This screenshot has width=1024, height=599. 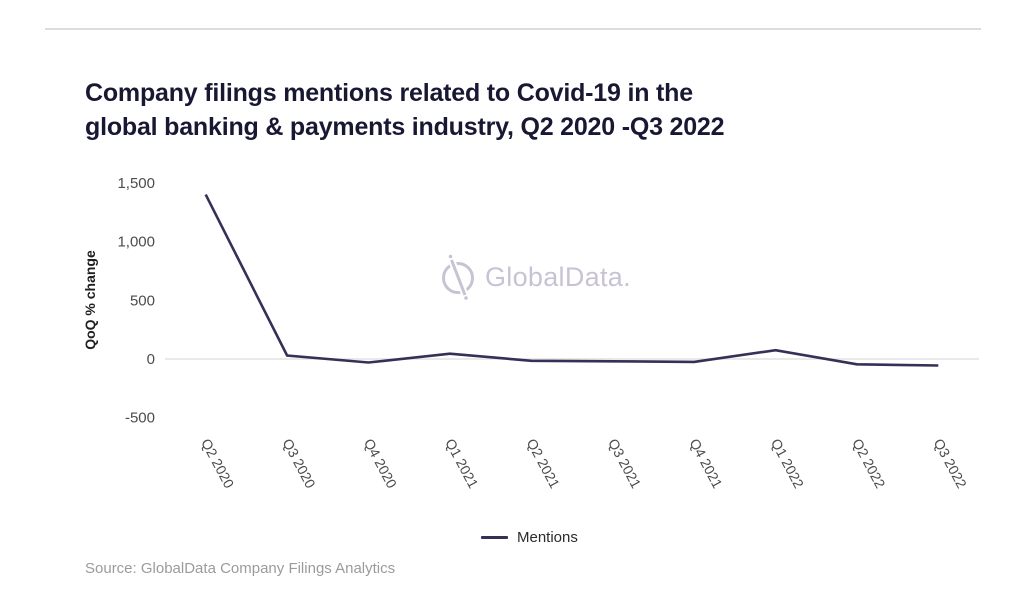 What do you see at coordinates (380, 463) in the screenshot?
I see `x-tick-label: Q4 2020` at bounding box center [380, 463].